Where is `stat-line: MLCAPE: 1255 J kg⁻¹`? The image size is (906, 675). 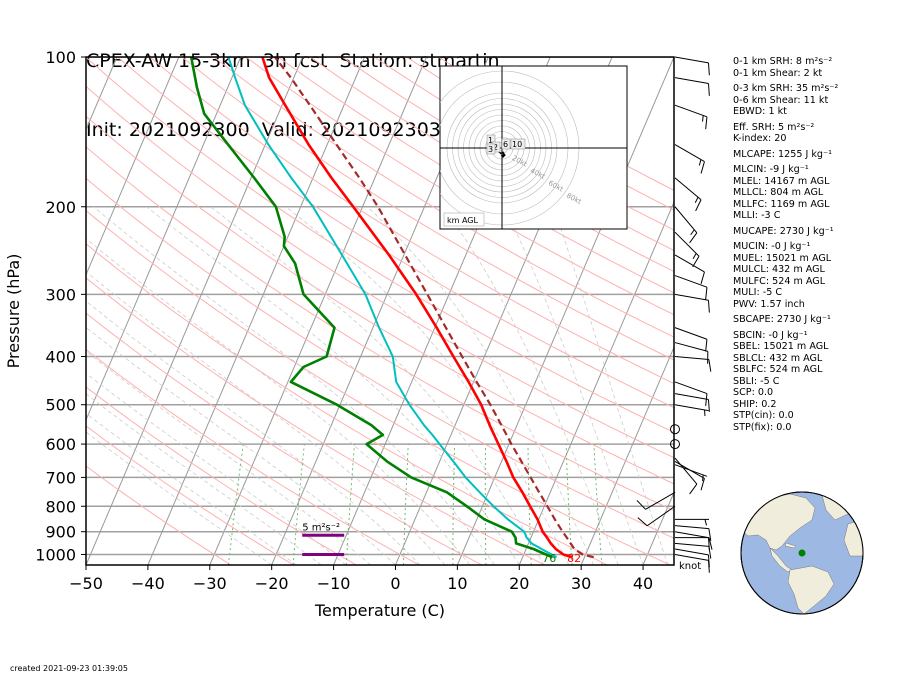
stat-line: MLCAPE: 1255 J kg⁻¹ is located at coordinates (782, 154).